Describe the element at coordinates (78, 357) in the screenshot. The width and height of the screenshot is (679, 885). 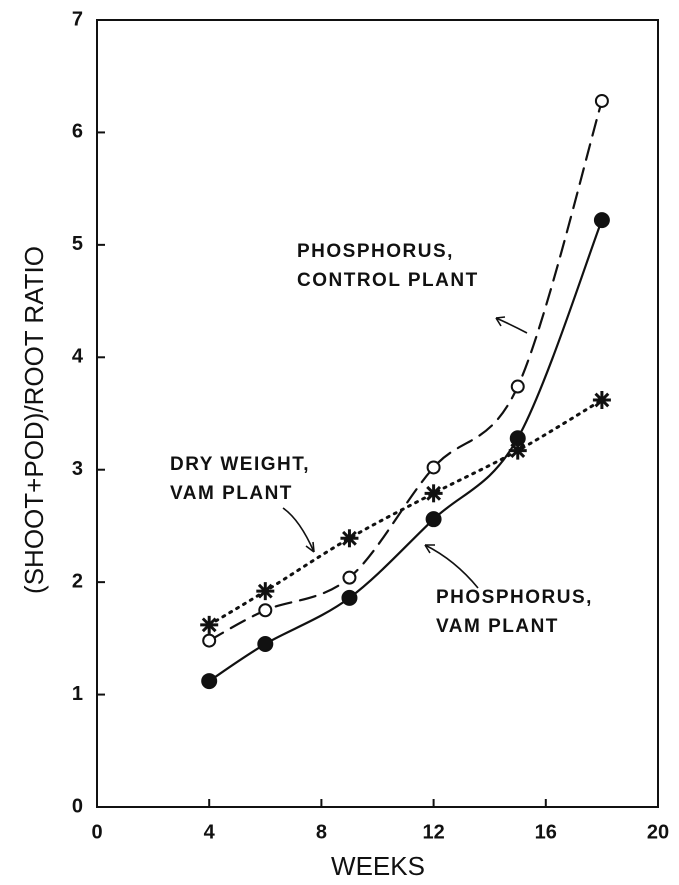
I see `y-tick-label: 4` at that location.